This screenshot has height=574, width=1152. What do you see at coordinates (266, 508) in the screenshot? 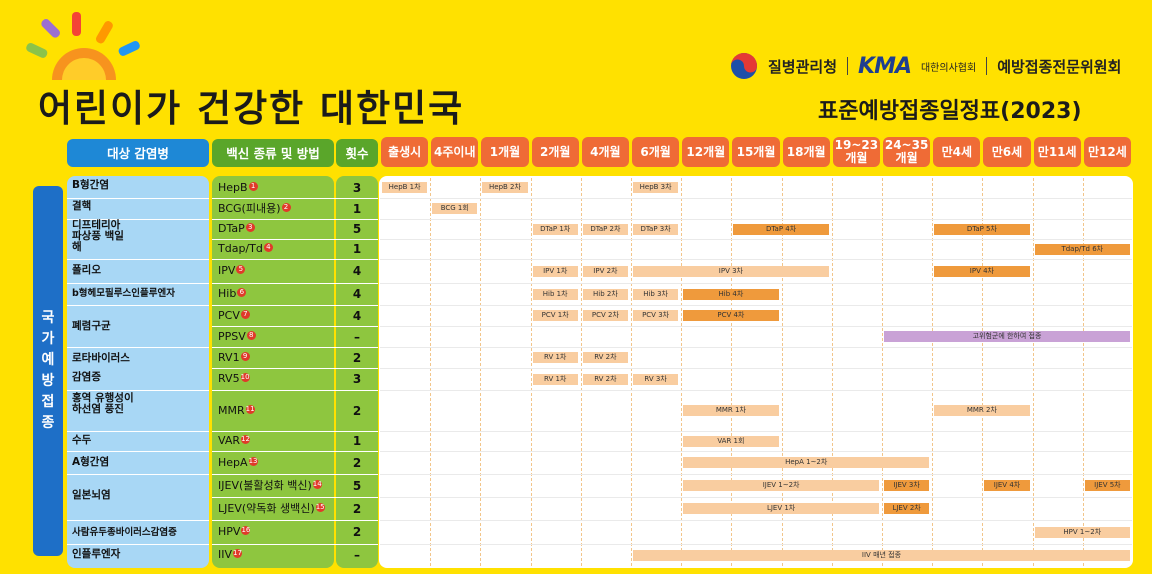
I see `vaccine-label: LJEV(약독화 생백신)` at bounding box center [266, 508].